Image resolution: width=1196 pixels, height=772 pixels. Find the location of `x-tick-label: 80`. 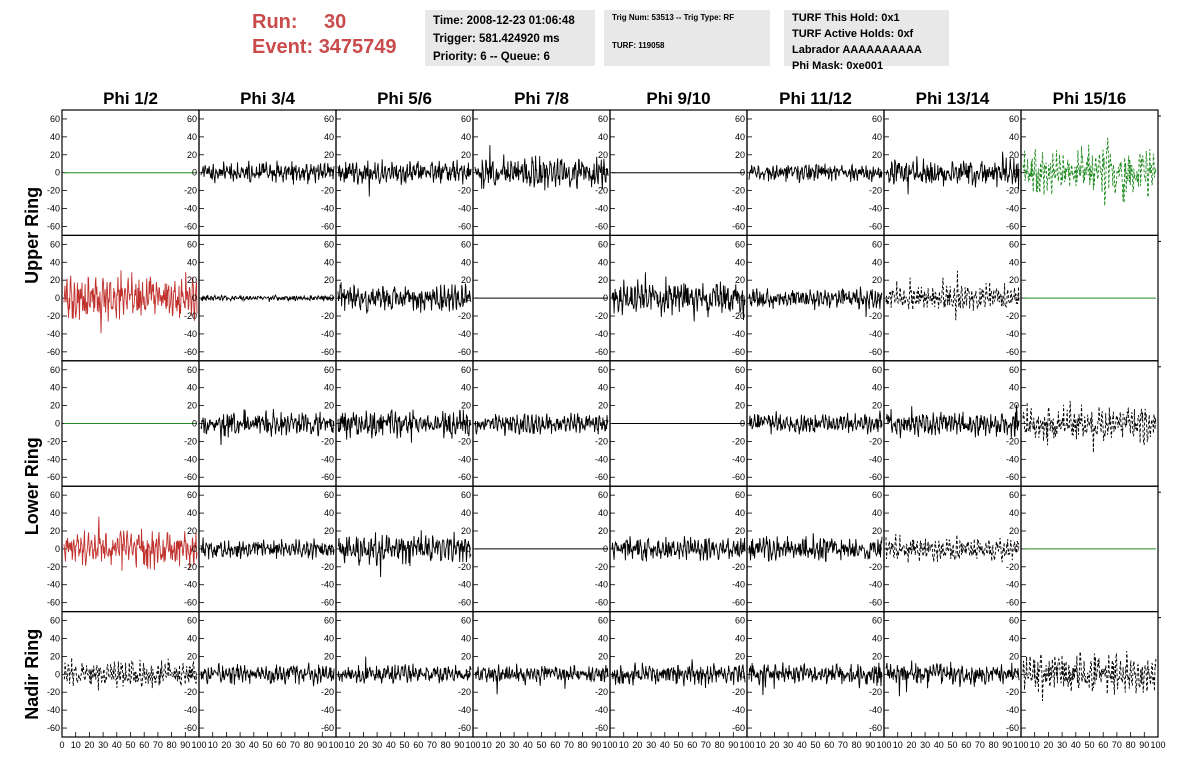

x-tick-label: 80 is located at coordinates (172, 745).